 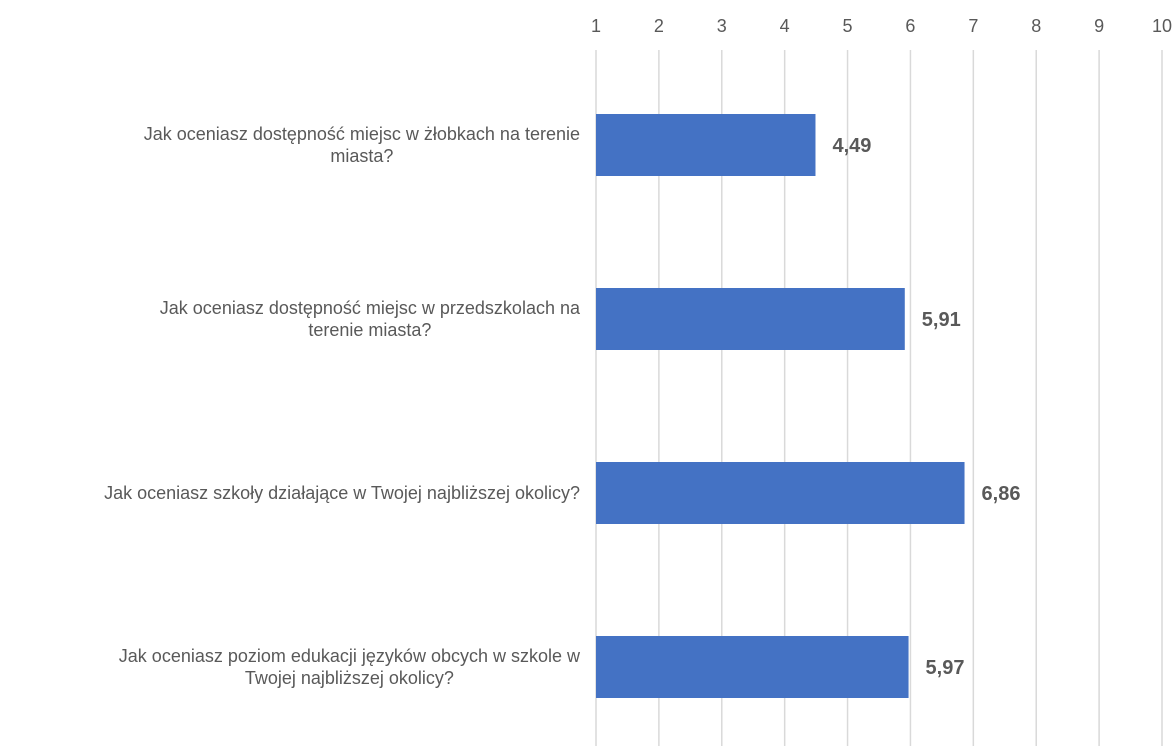 What do you see at coordinates (1162, 26) in the screenshot?
I see `x-tick-label: 10` at bounding box center [1162, 26].